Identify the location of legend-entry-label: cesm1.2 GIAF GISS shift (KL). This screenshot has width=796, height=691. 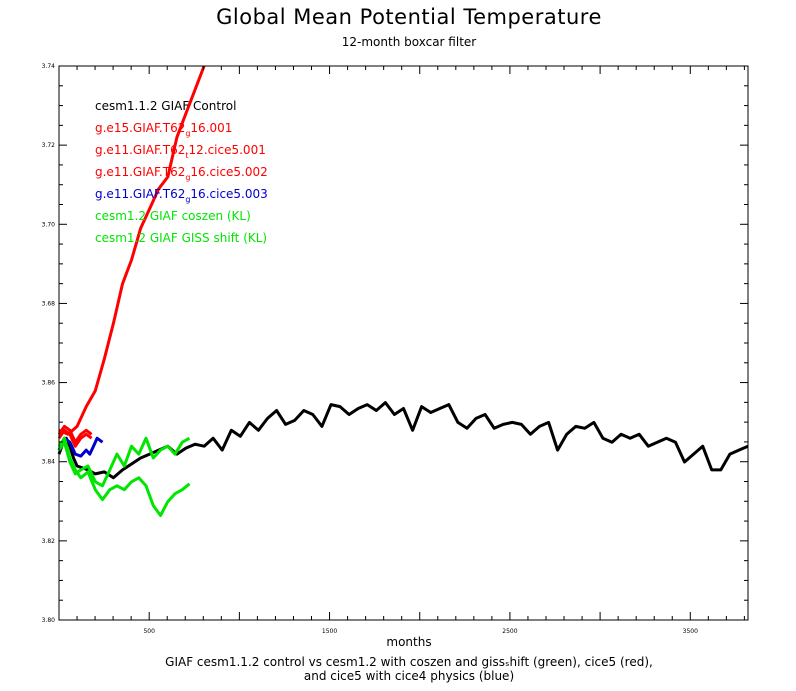
(181, 238).